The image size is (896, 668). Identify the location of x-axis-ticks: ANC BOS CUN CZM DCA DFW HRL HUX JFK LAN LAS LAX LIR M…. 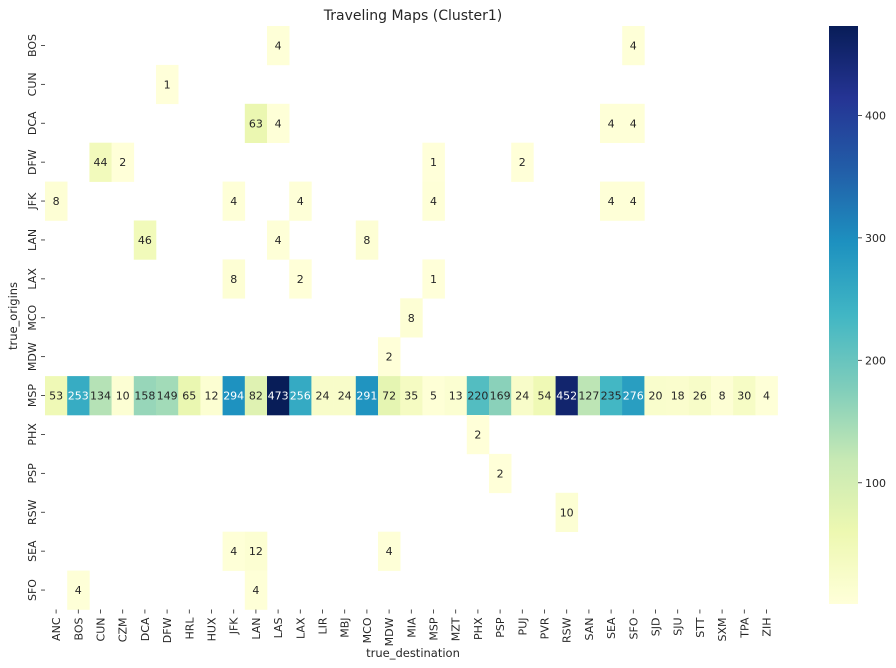
(412, 627).